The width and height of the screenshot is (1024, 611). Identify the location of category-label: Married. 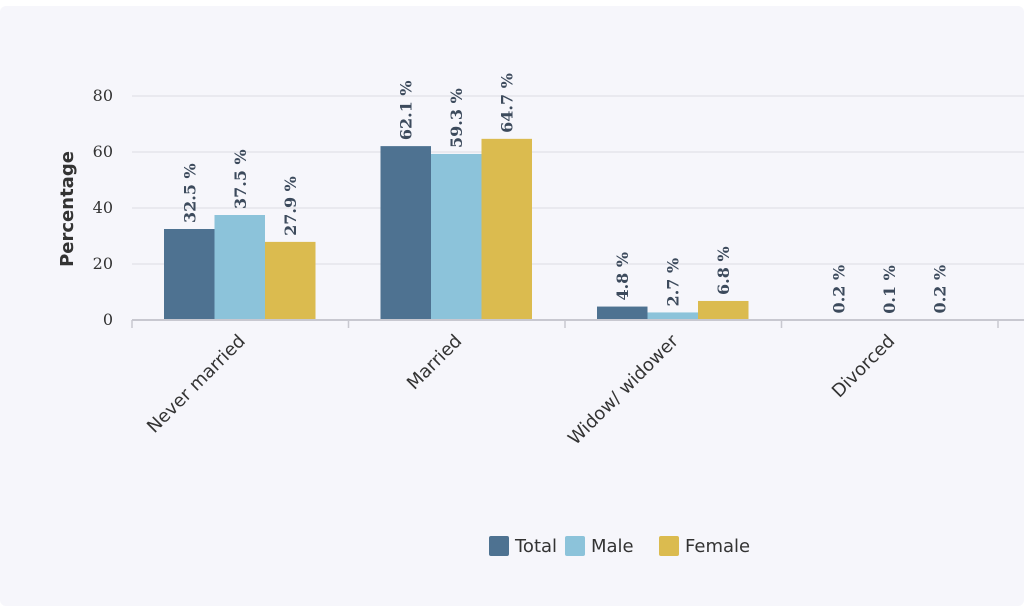
(434, 362).